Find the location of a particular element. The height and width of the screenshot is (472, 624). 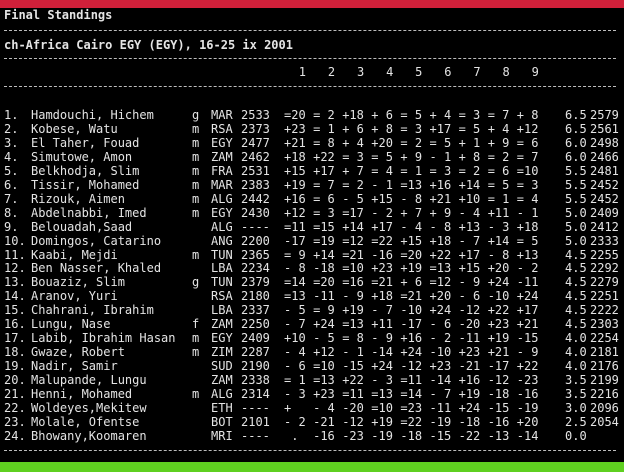

round-header: 7 is located at coordinates (477, 72).